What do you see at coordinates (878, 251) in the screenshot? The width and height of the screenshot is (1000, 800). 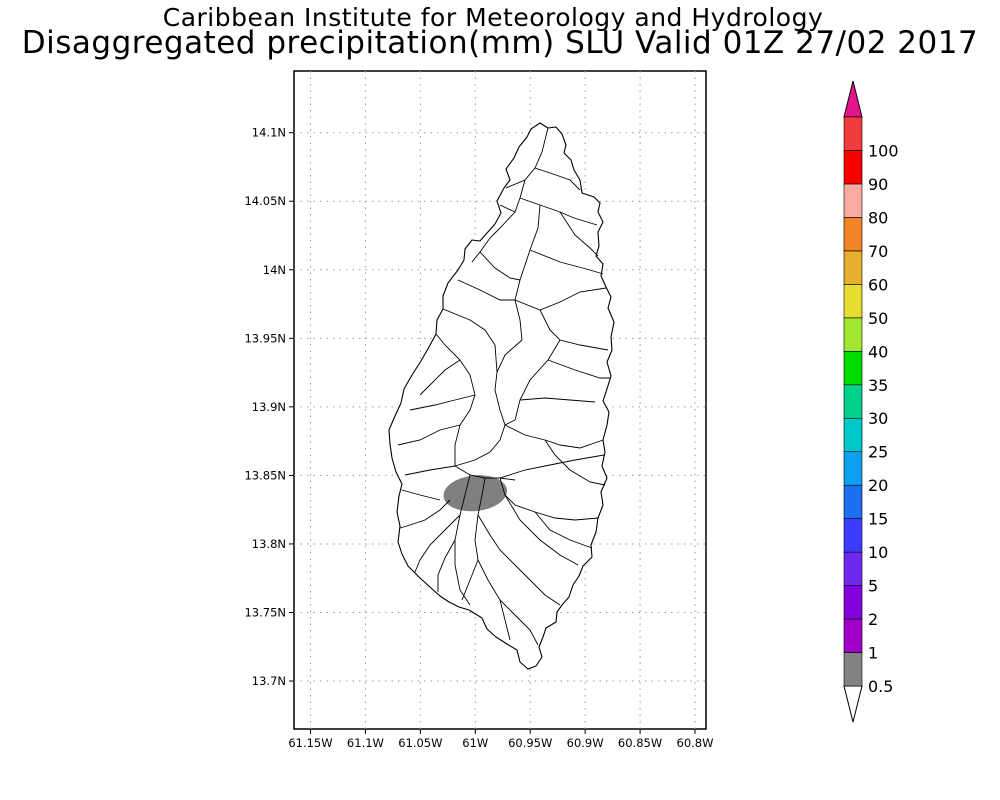 I see `colorbar-label: 70` at bounding box center [878, 251].